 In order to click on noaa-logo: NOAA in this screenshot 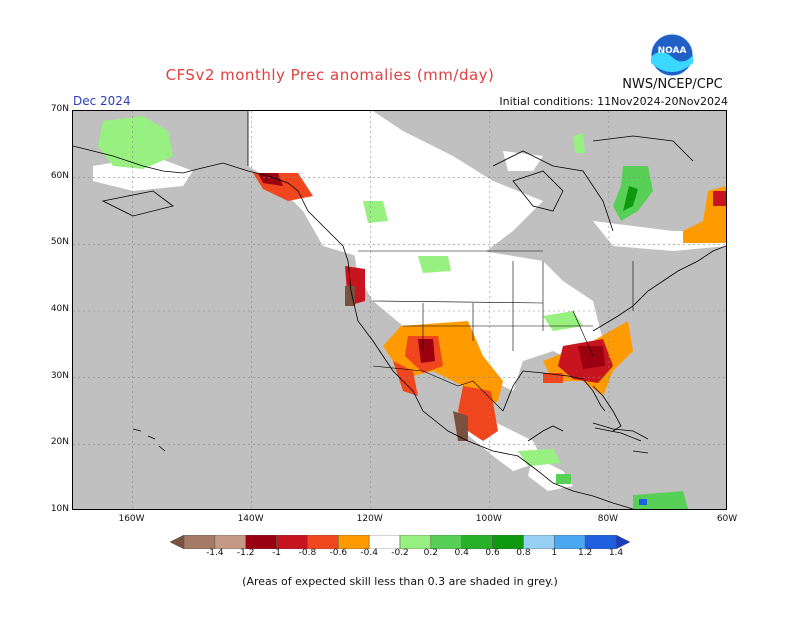, I will do `click(672, 55)`.